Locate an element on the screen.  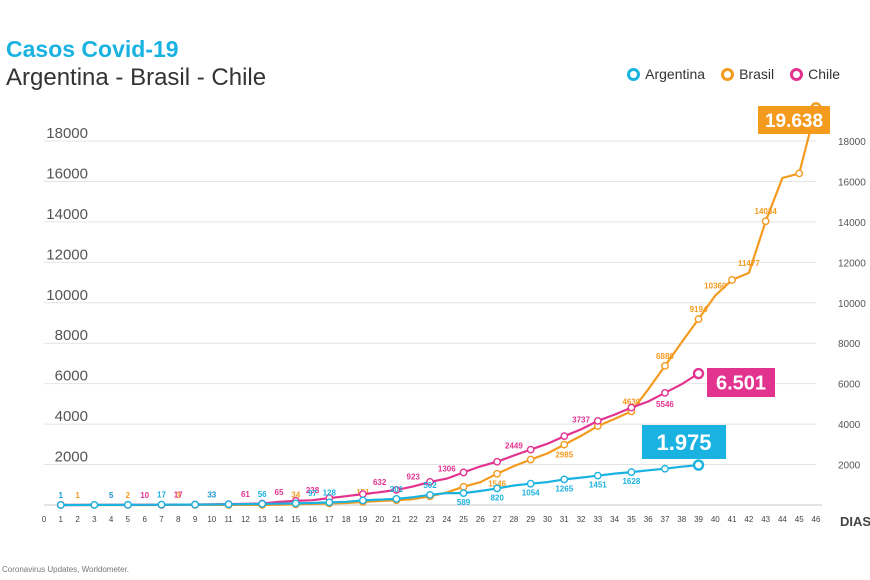
x-tick-label: 5 is located at coordinates (128, 519).